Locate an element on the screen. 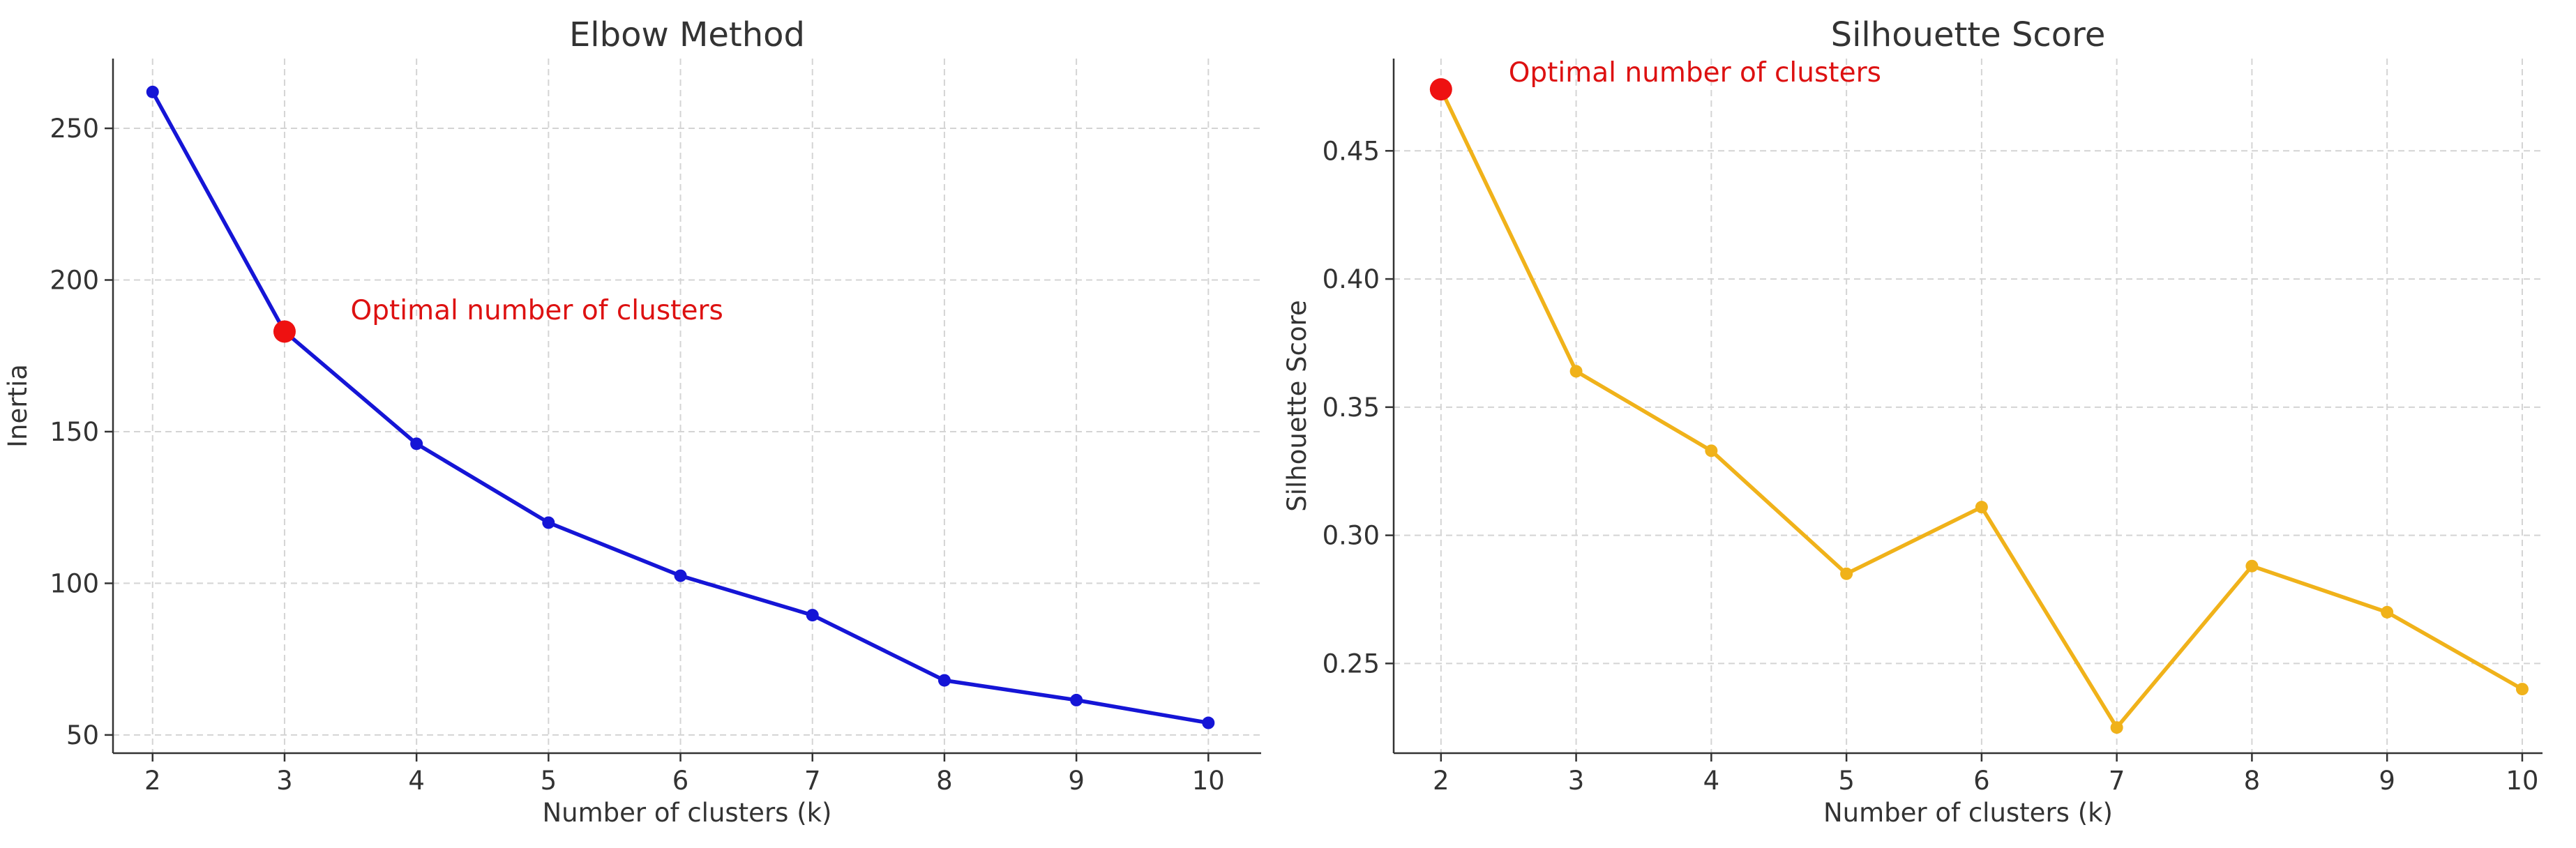  y-tick-label: 0.30 is located at coordinates (1351, 536).